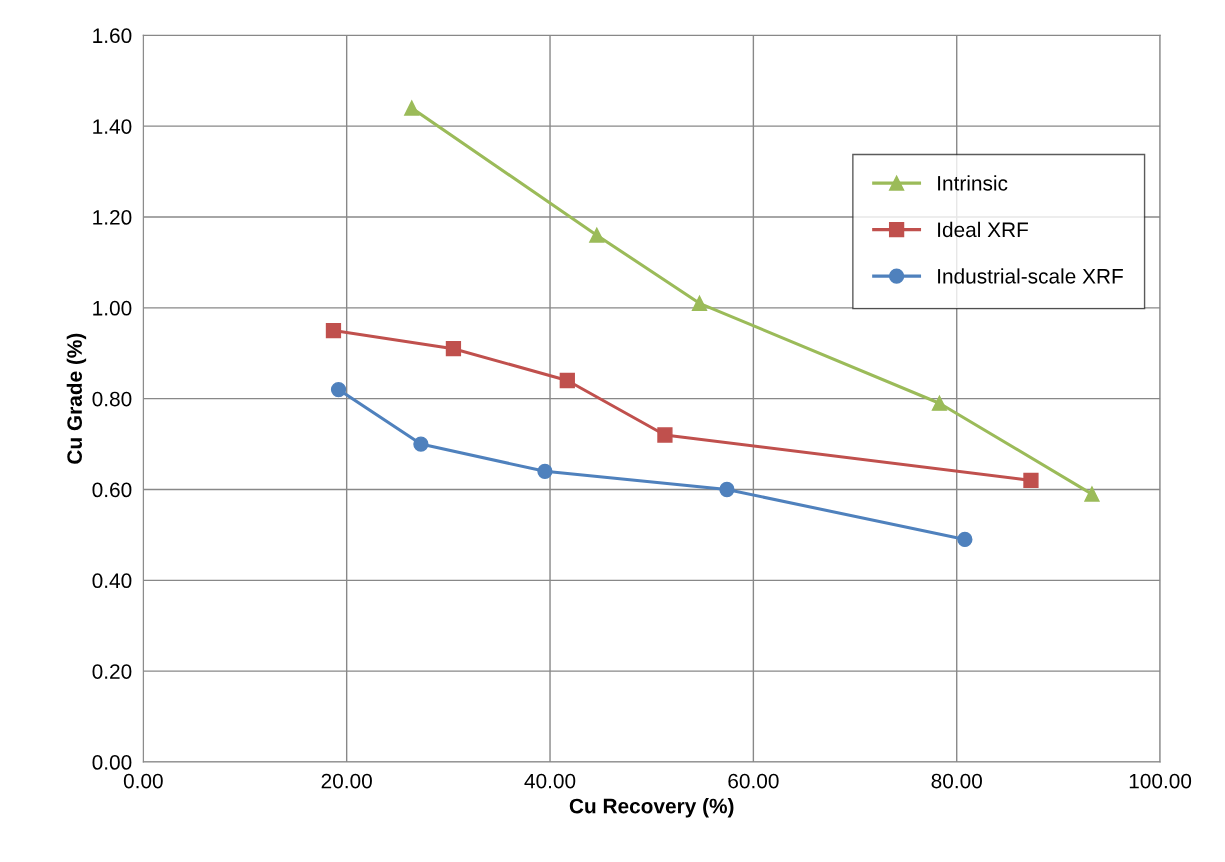  What do you see at coordinates (1030, 276) in the screenshot?
I see `legend-label: Industrial-scale XRF` at bounding box center [1030, 276].